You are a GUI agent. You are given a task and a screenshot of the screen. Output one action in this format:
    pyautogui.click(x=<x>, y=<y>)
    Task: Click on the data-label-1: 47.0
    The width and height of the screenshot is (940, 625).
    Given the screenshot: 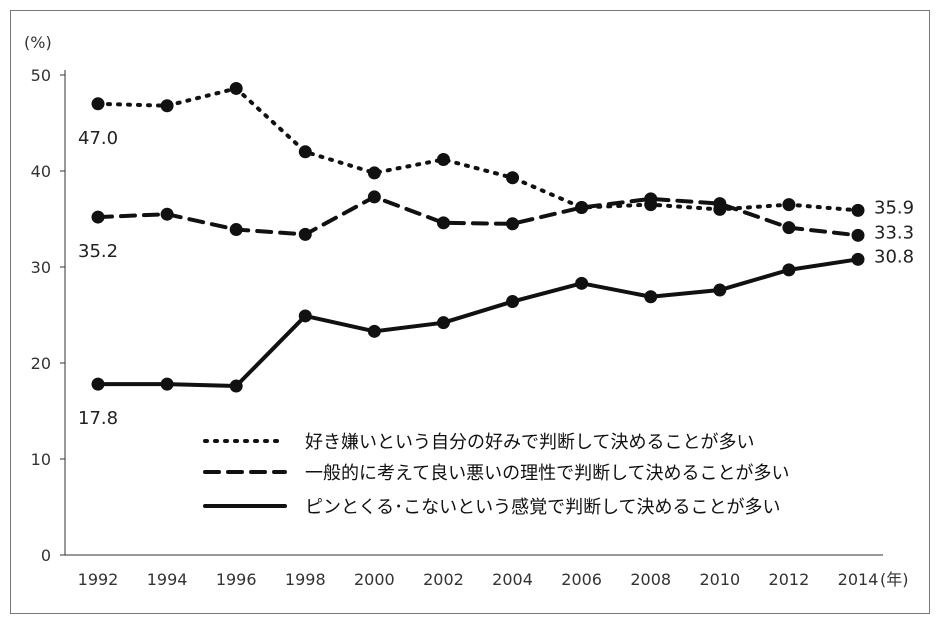 What is the action you would take?
    pyautogui.click(x=98, y=138)
    